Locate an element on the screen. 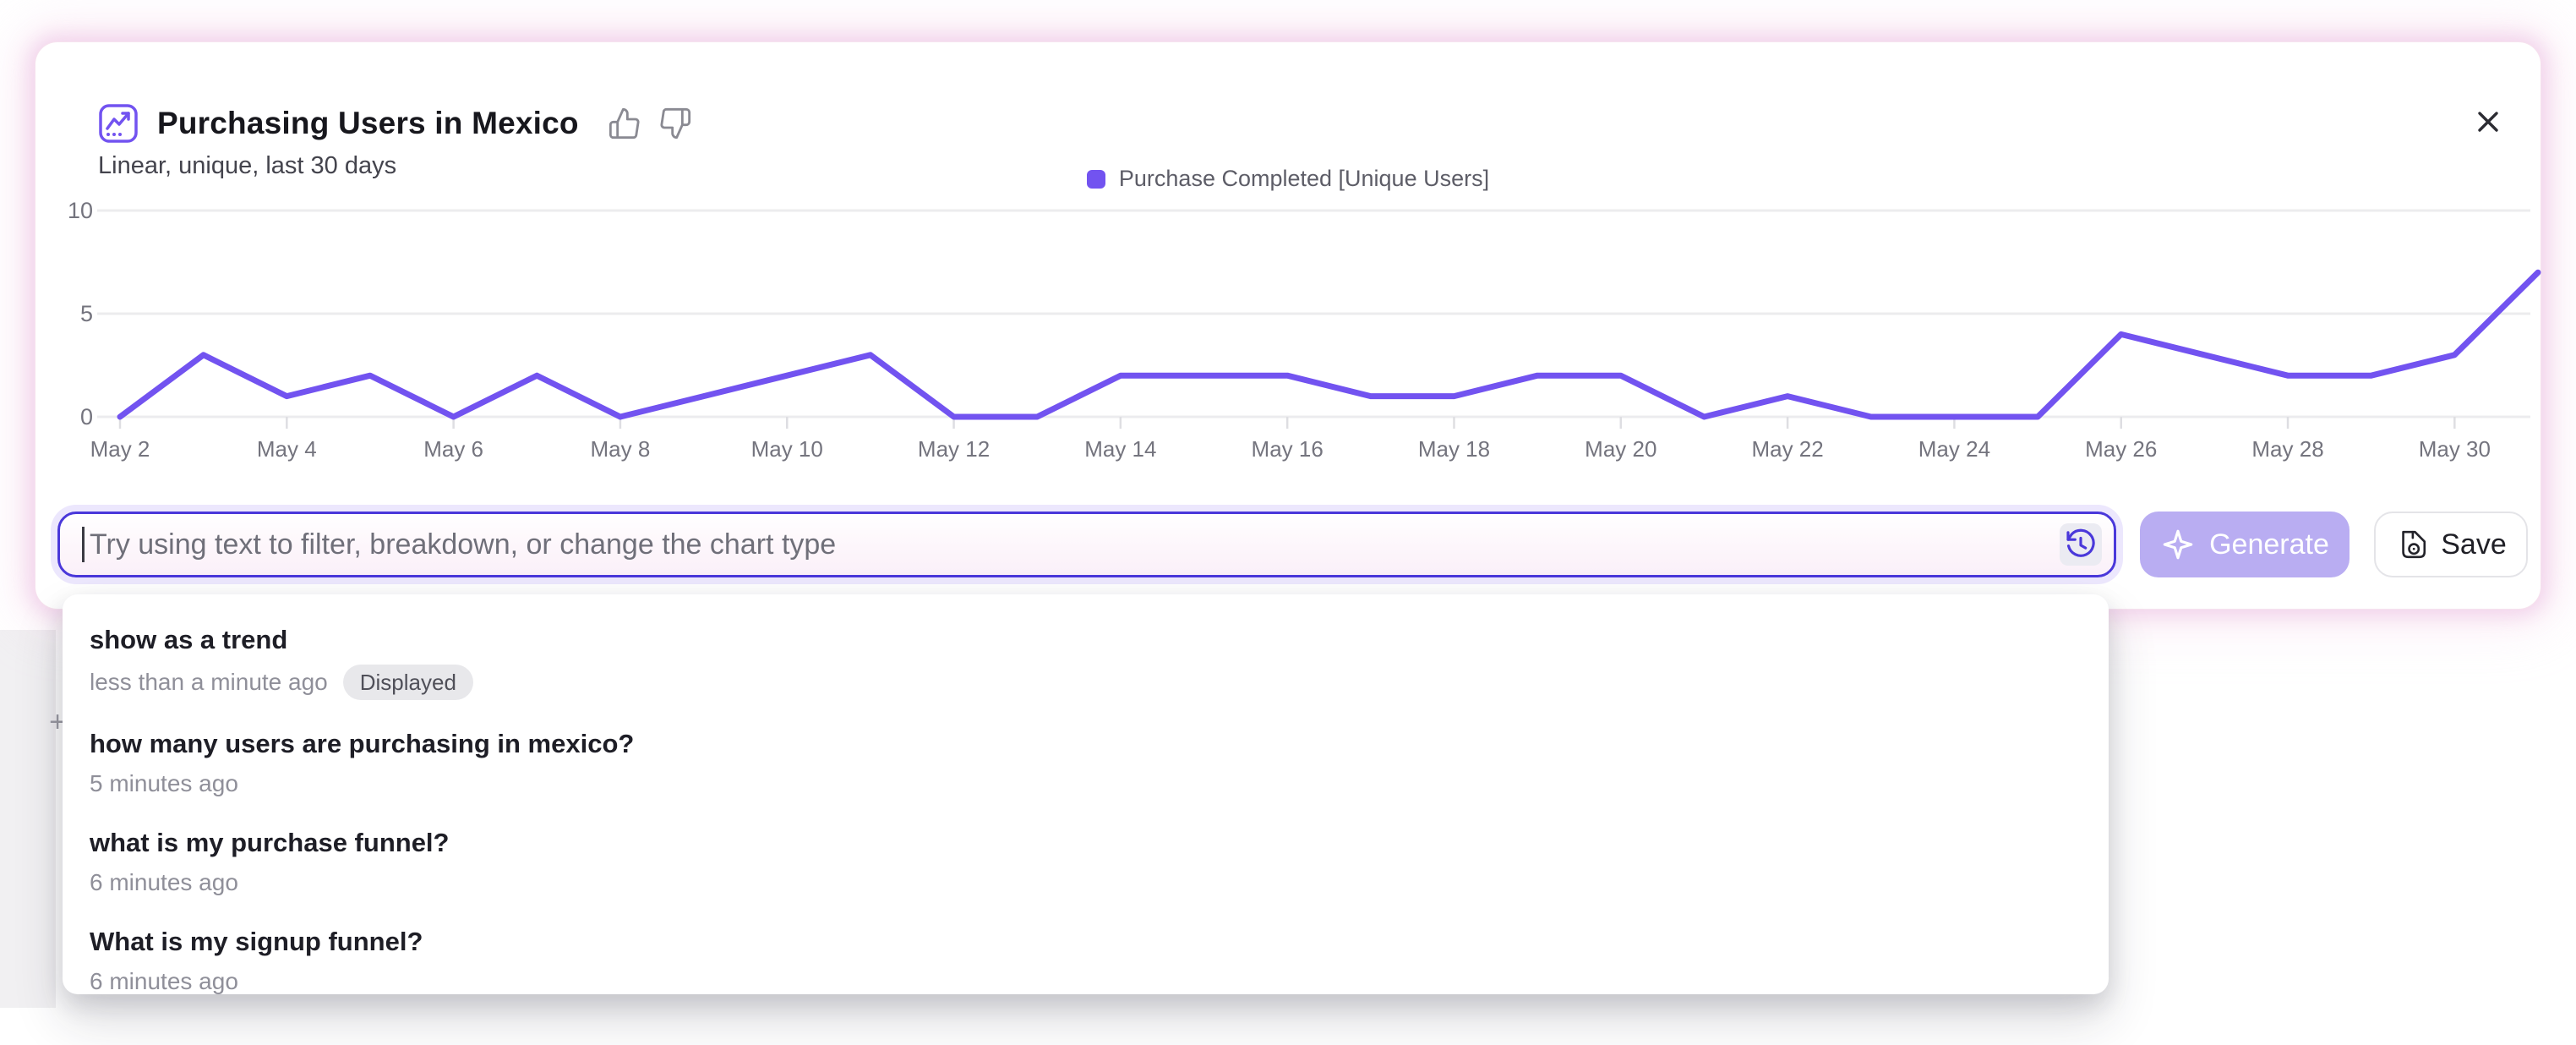  save-icon is located at coordinates (2412, 544).